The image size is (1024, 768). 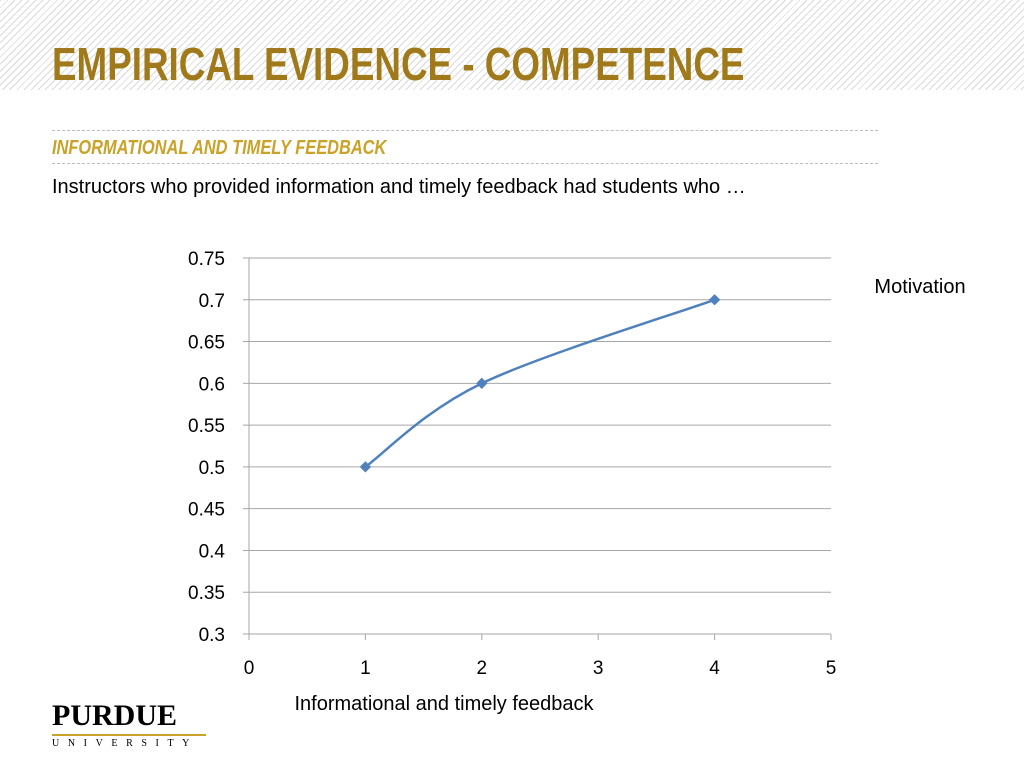 What do you see at coordinates (206, 510) in the screenshot?
I see `y-tick-label: 0.45` at bounding box center [206, 510].